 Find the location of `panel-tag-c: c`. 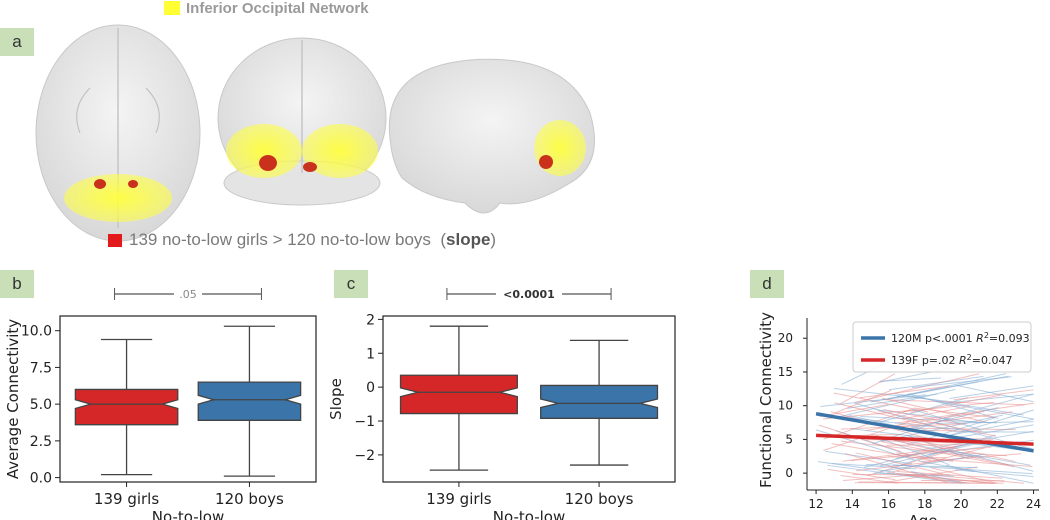

panel-tag-c: c is located at coordinates (351, 284).